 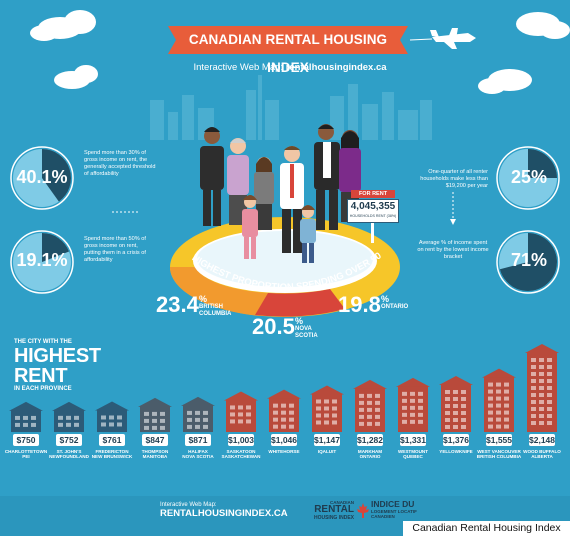 I want to click on city-name: WEST VANCOUVER, so click(x=499, y=451).